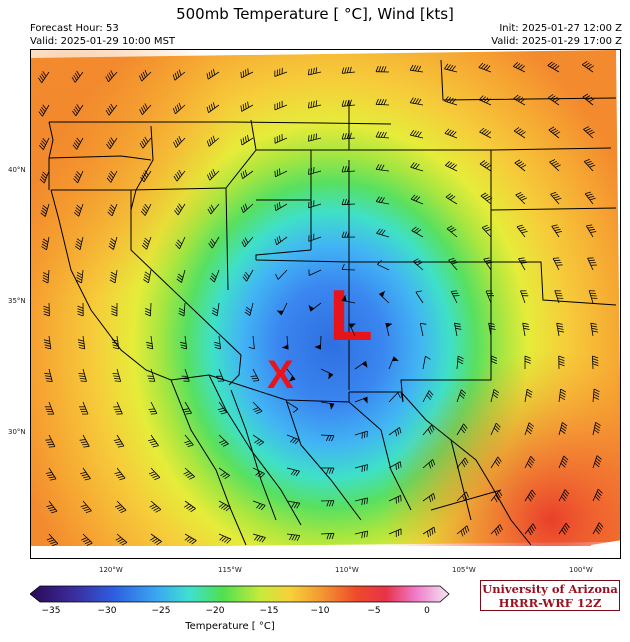  Describe the element at coordinates (111, 570) in the screenshot. I see `lon-label-120: 120°W` at that location.